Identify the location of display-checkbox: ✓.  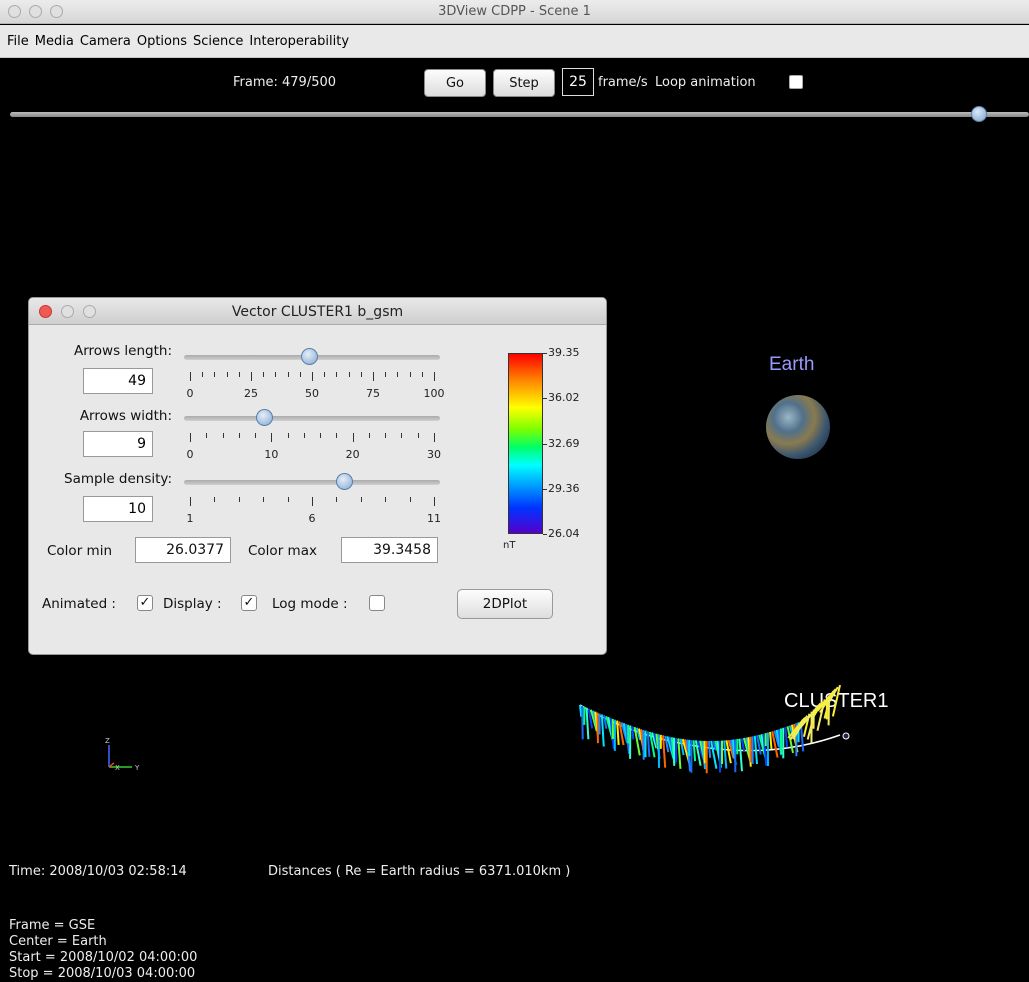
(249, 603).